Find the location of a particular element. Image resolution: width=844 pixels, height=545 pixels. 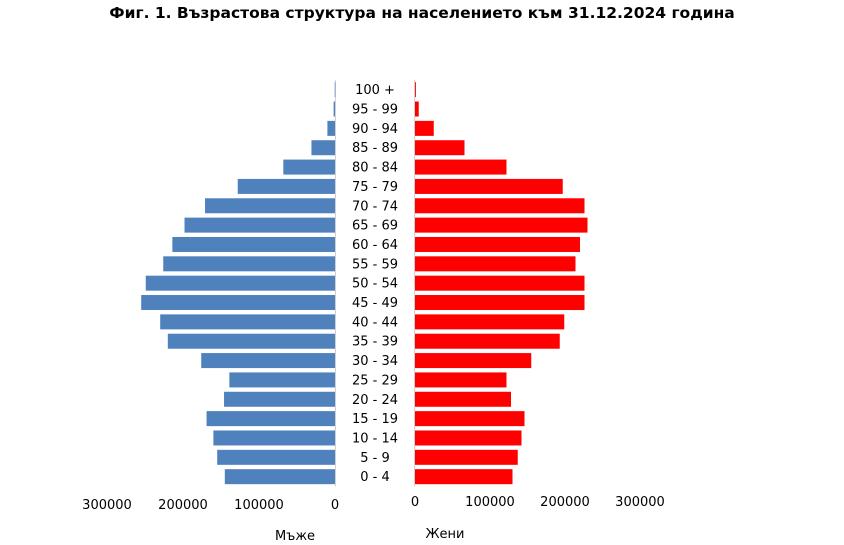

age-label: 0 - 4 is located at coordinates (375, 477).